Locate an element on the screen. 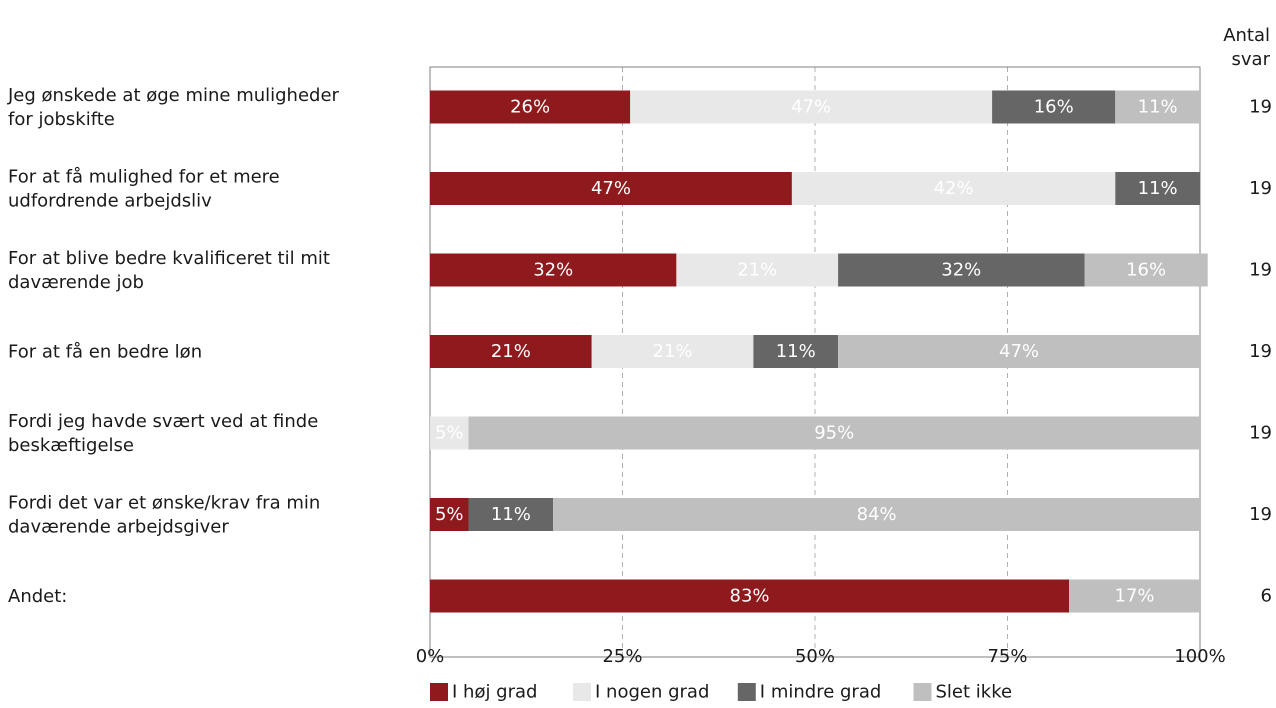  bar-segment-row2-s0 is located at coordinates (553, 270).